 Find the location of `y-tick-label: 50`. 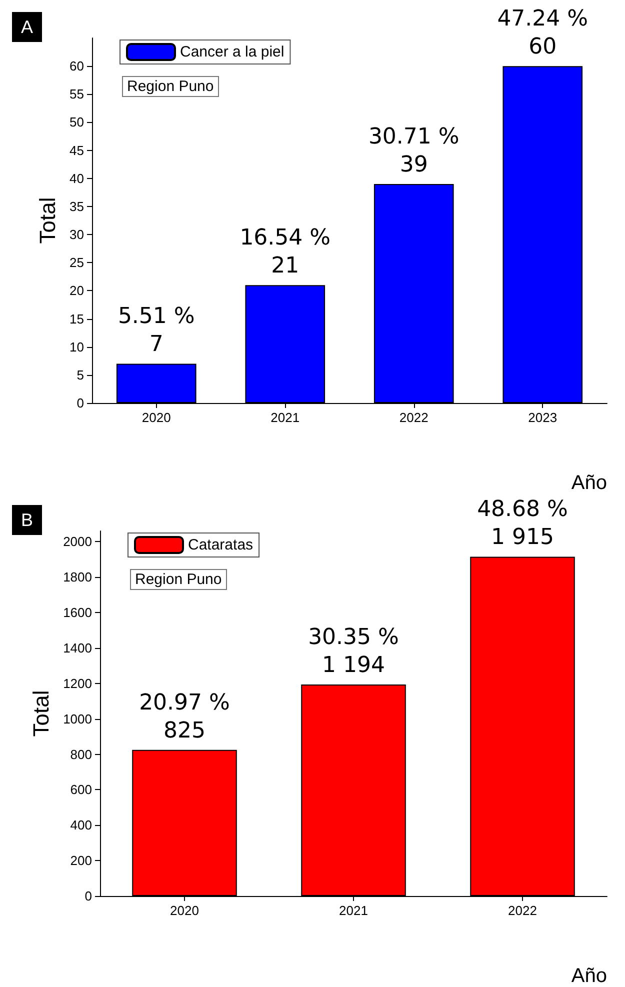

y-tick-label: 50 is located at coordinates (77, 122).